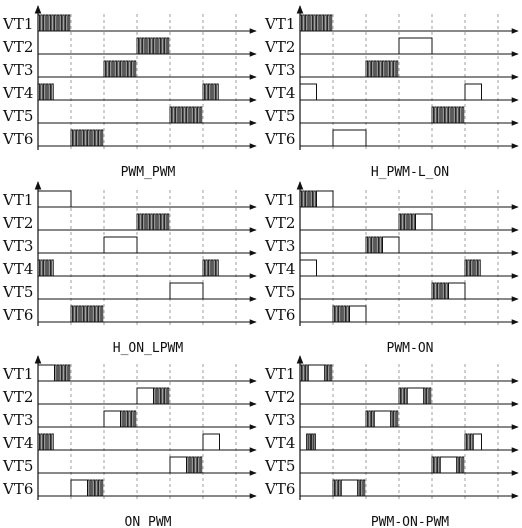 This screenshot has width=522, height=528. What do you see at coordinates (410, 348) in the screenshot?
I see `panel-caption: PWM-ON` at bounding box center [410, 348].